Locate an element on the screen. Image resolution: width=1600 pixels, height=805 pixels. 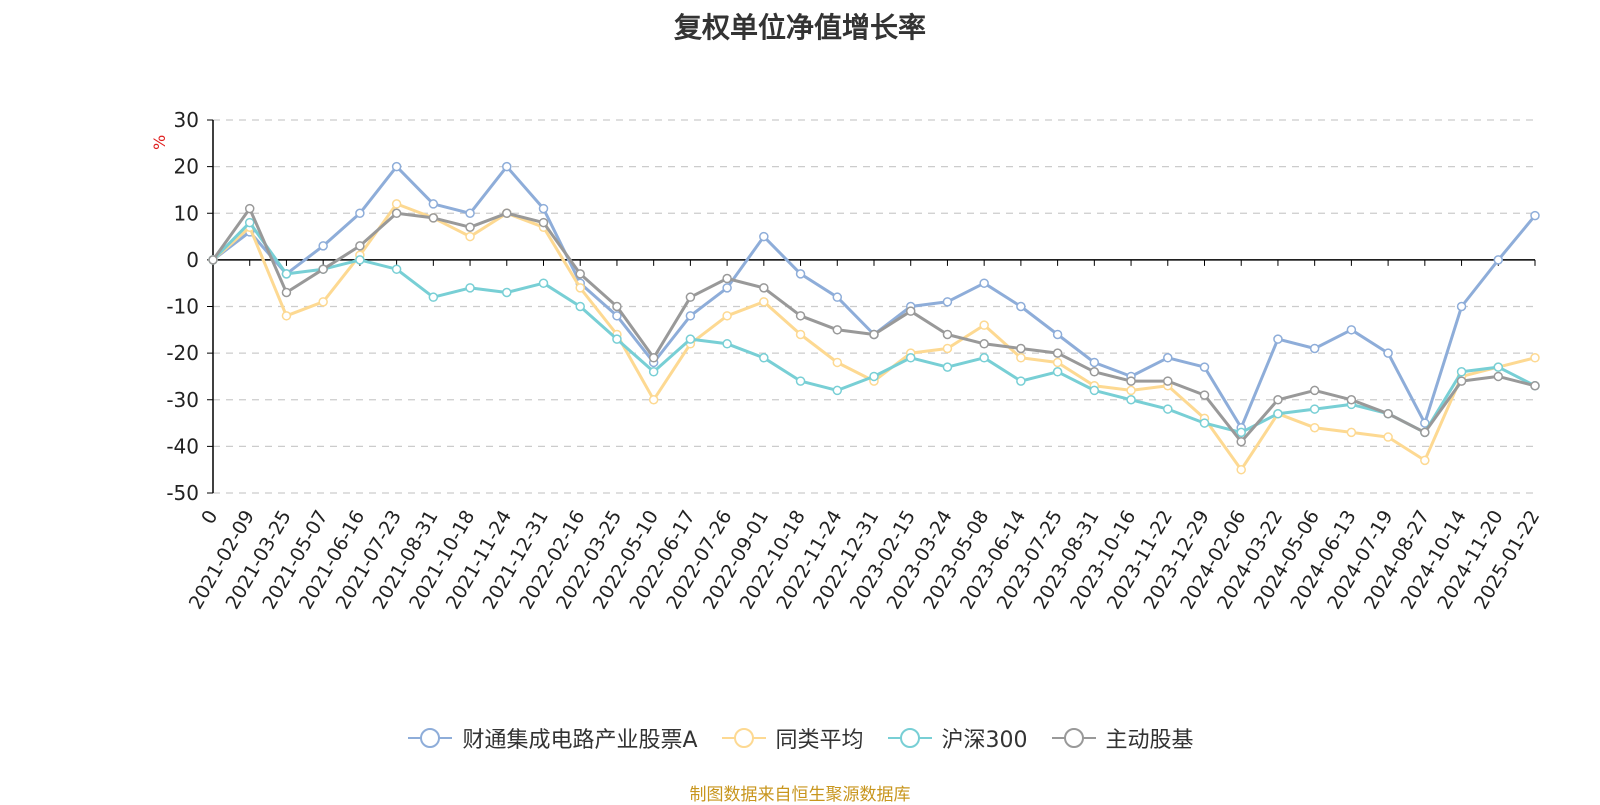
y-tick-label: 20 is located at coordinates (186, 167).